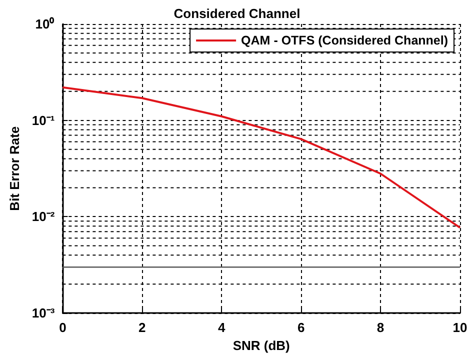 Image resolution: width=474 pixels, height=357 pixels. I want to click on y-tick-label: 10⁻², so click(44, 216).